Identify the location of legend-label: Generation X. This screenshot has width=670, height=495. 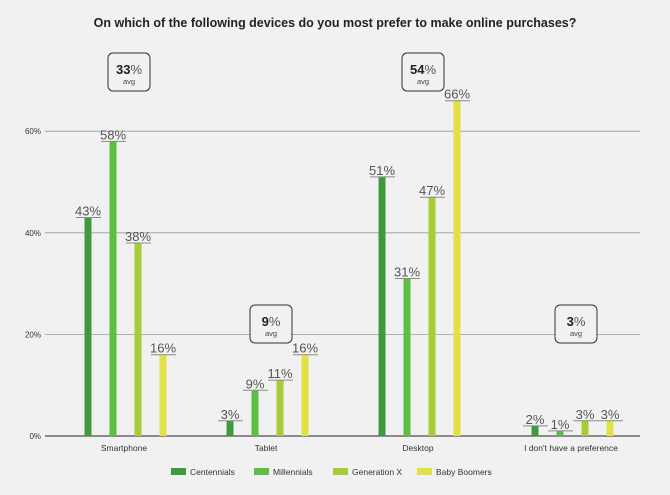
(377, 472).